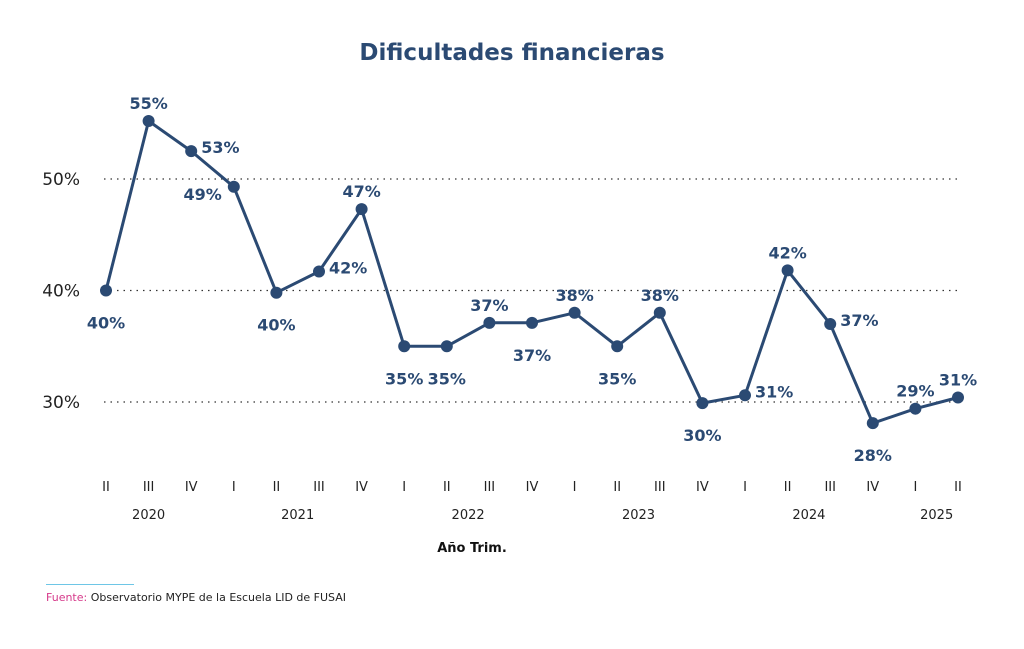  Describe the element at coordinates (472, 548) in the screenshot. I see `x-axis-title: Año Trim.` at that location.